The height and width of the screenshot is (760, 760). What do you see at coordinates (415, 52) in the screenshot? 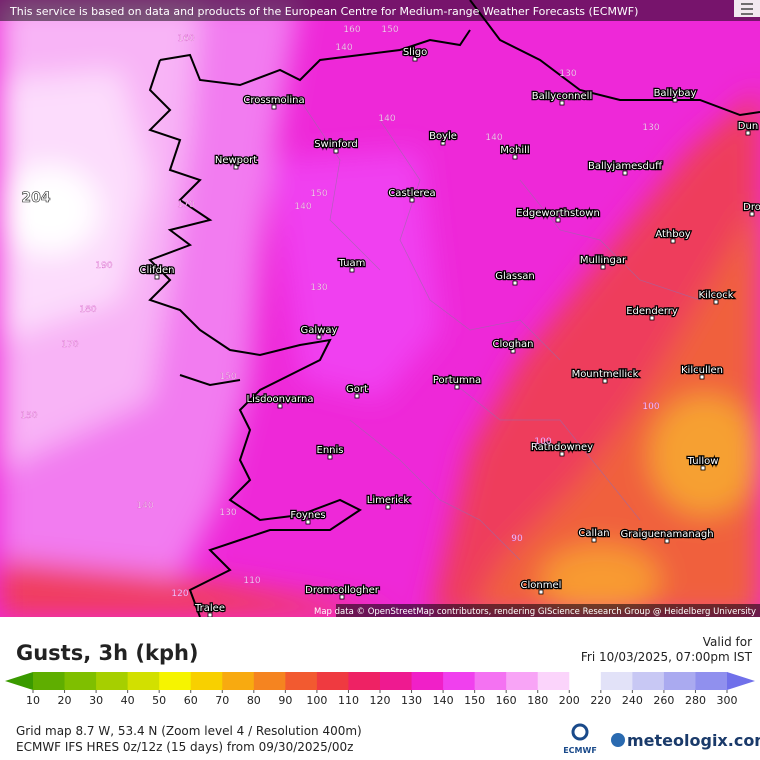
I see `place-label: Sligo` at bounding box center [415, 52].